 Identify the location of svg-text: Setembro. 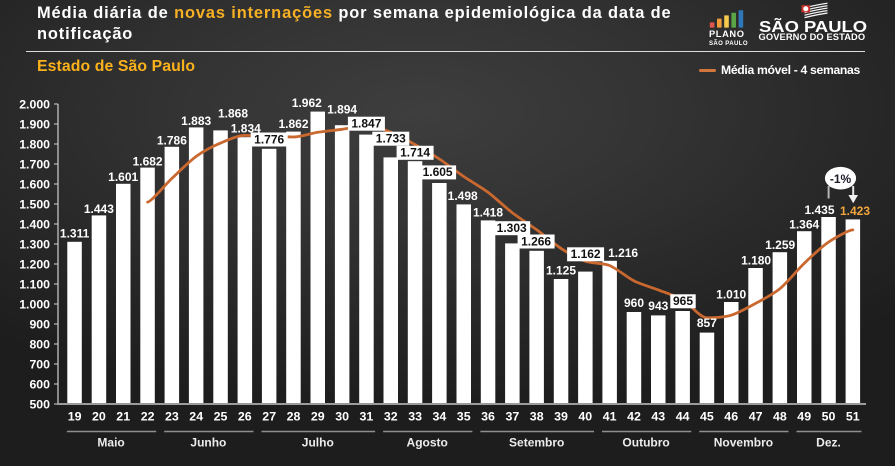
(536, 443).